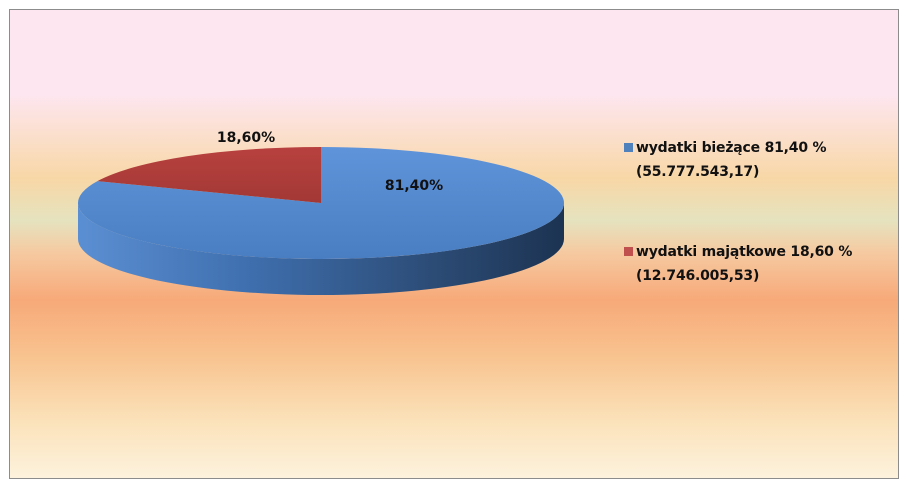 The height and width of the screenshot is (483, 903). What do you see at coordinates (628, 147) in the screenshot?
I see `legend-swatch-blue` at bounding box center [628, 147].